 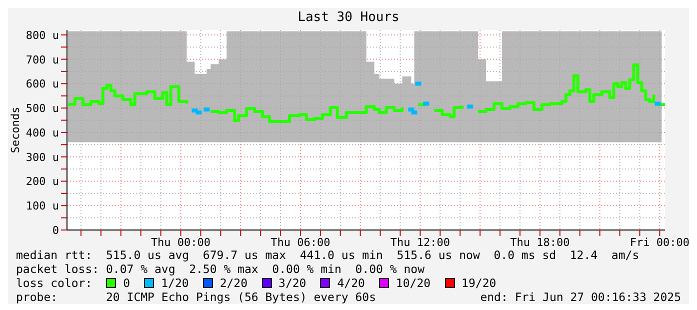 What do you see at coordinates (42, 84) in the screenshot?
I see `y-tick-label: 600 u` at bounding box center [42, 84].